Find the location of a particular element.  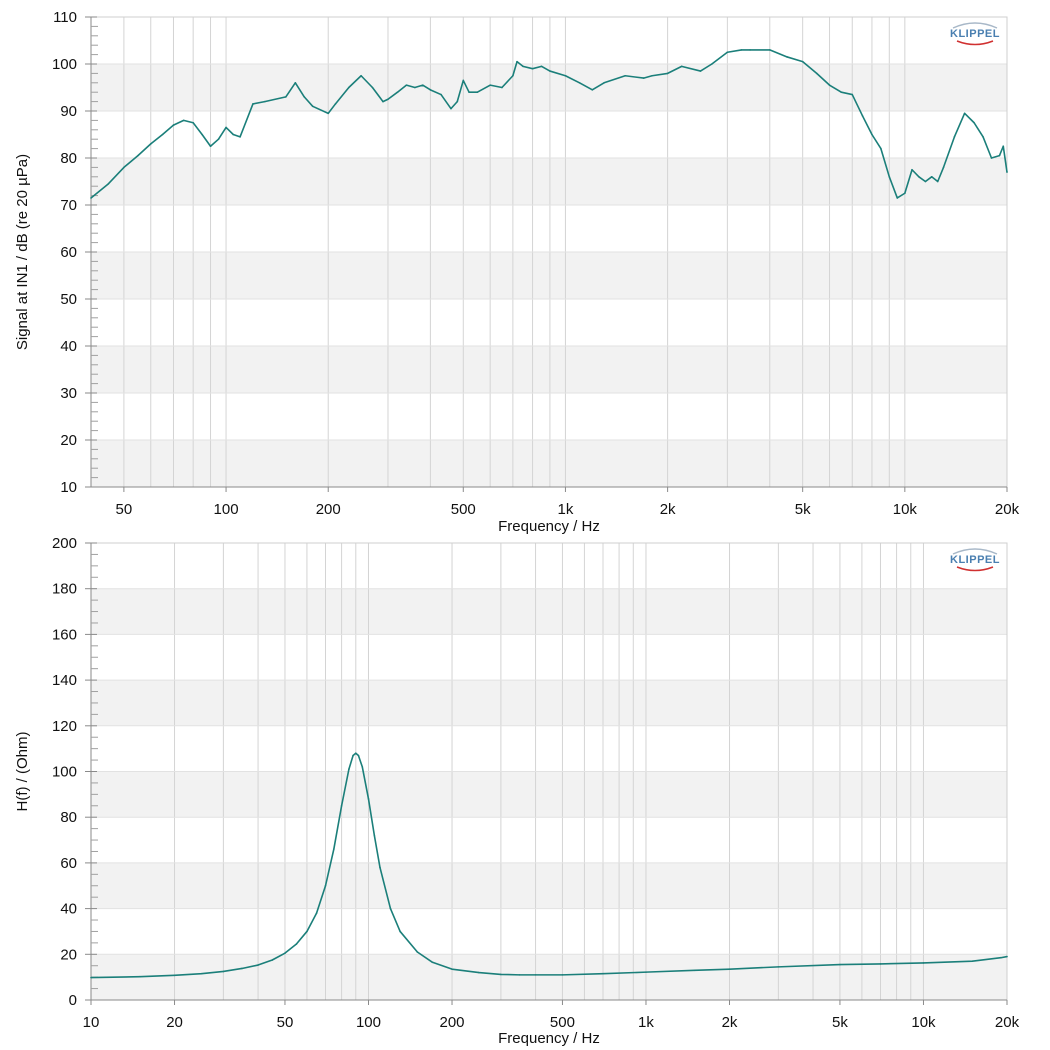

y-tick-label: 80 is located at coordinates (68, 817).